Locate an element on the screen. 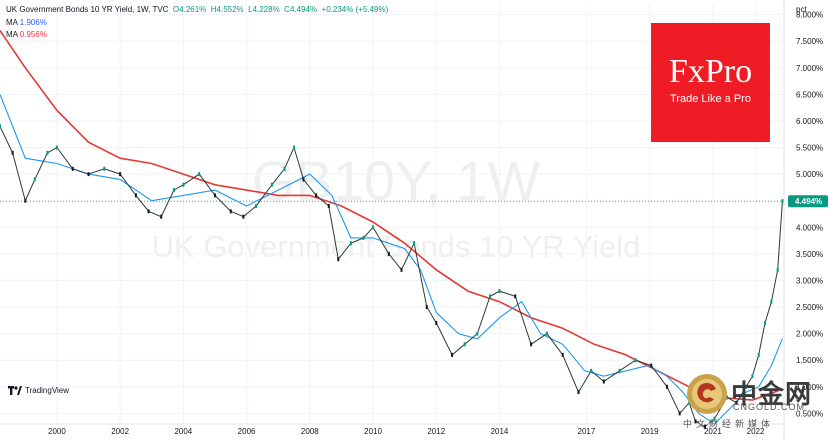 This screenshot has height=440, width=835. y-tick-label: 7.500% is located at coordinates (809, 41).